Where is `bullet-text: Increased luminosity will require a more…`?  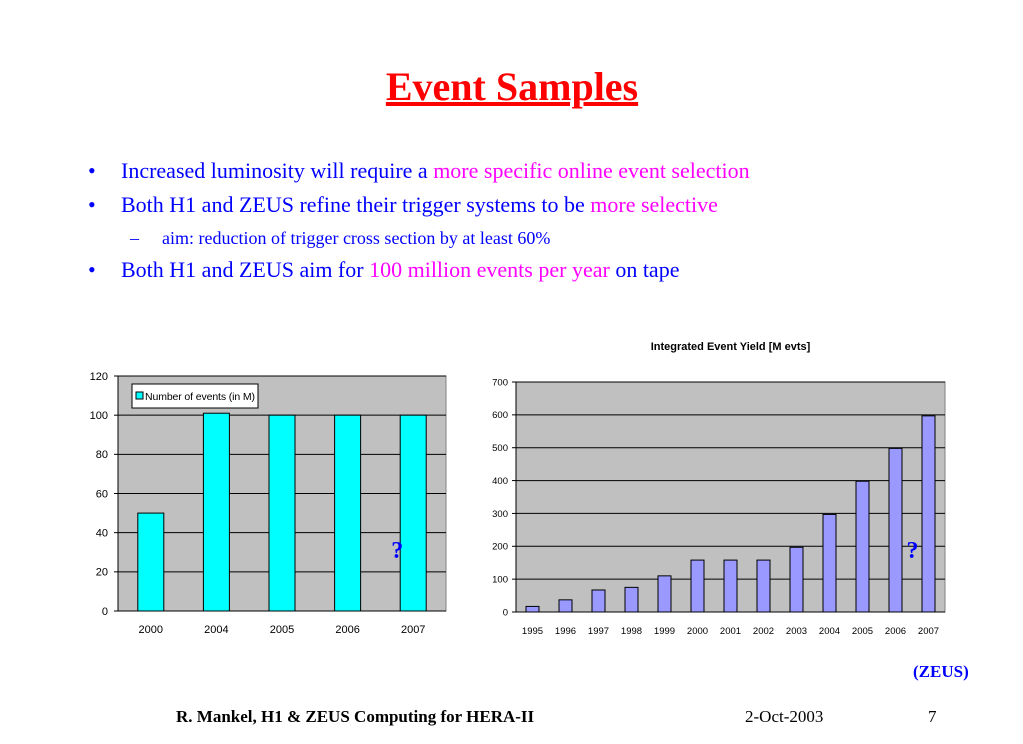
bullet-text: Increased luminosity will require a more… is located at coordinates (435, 170).